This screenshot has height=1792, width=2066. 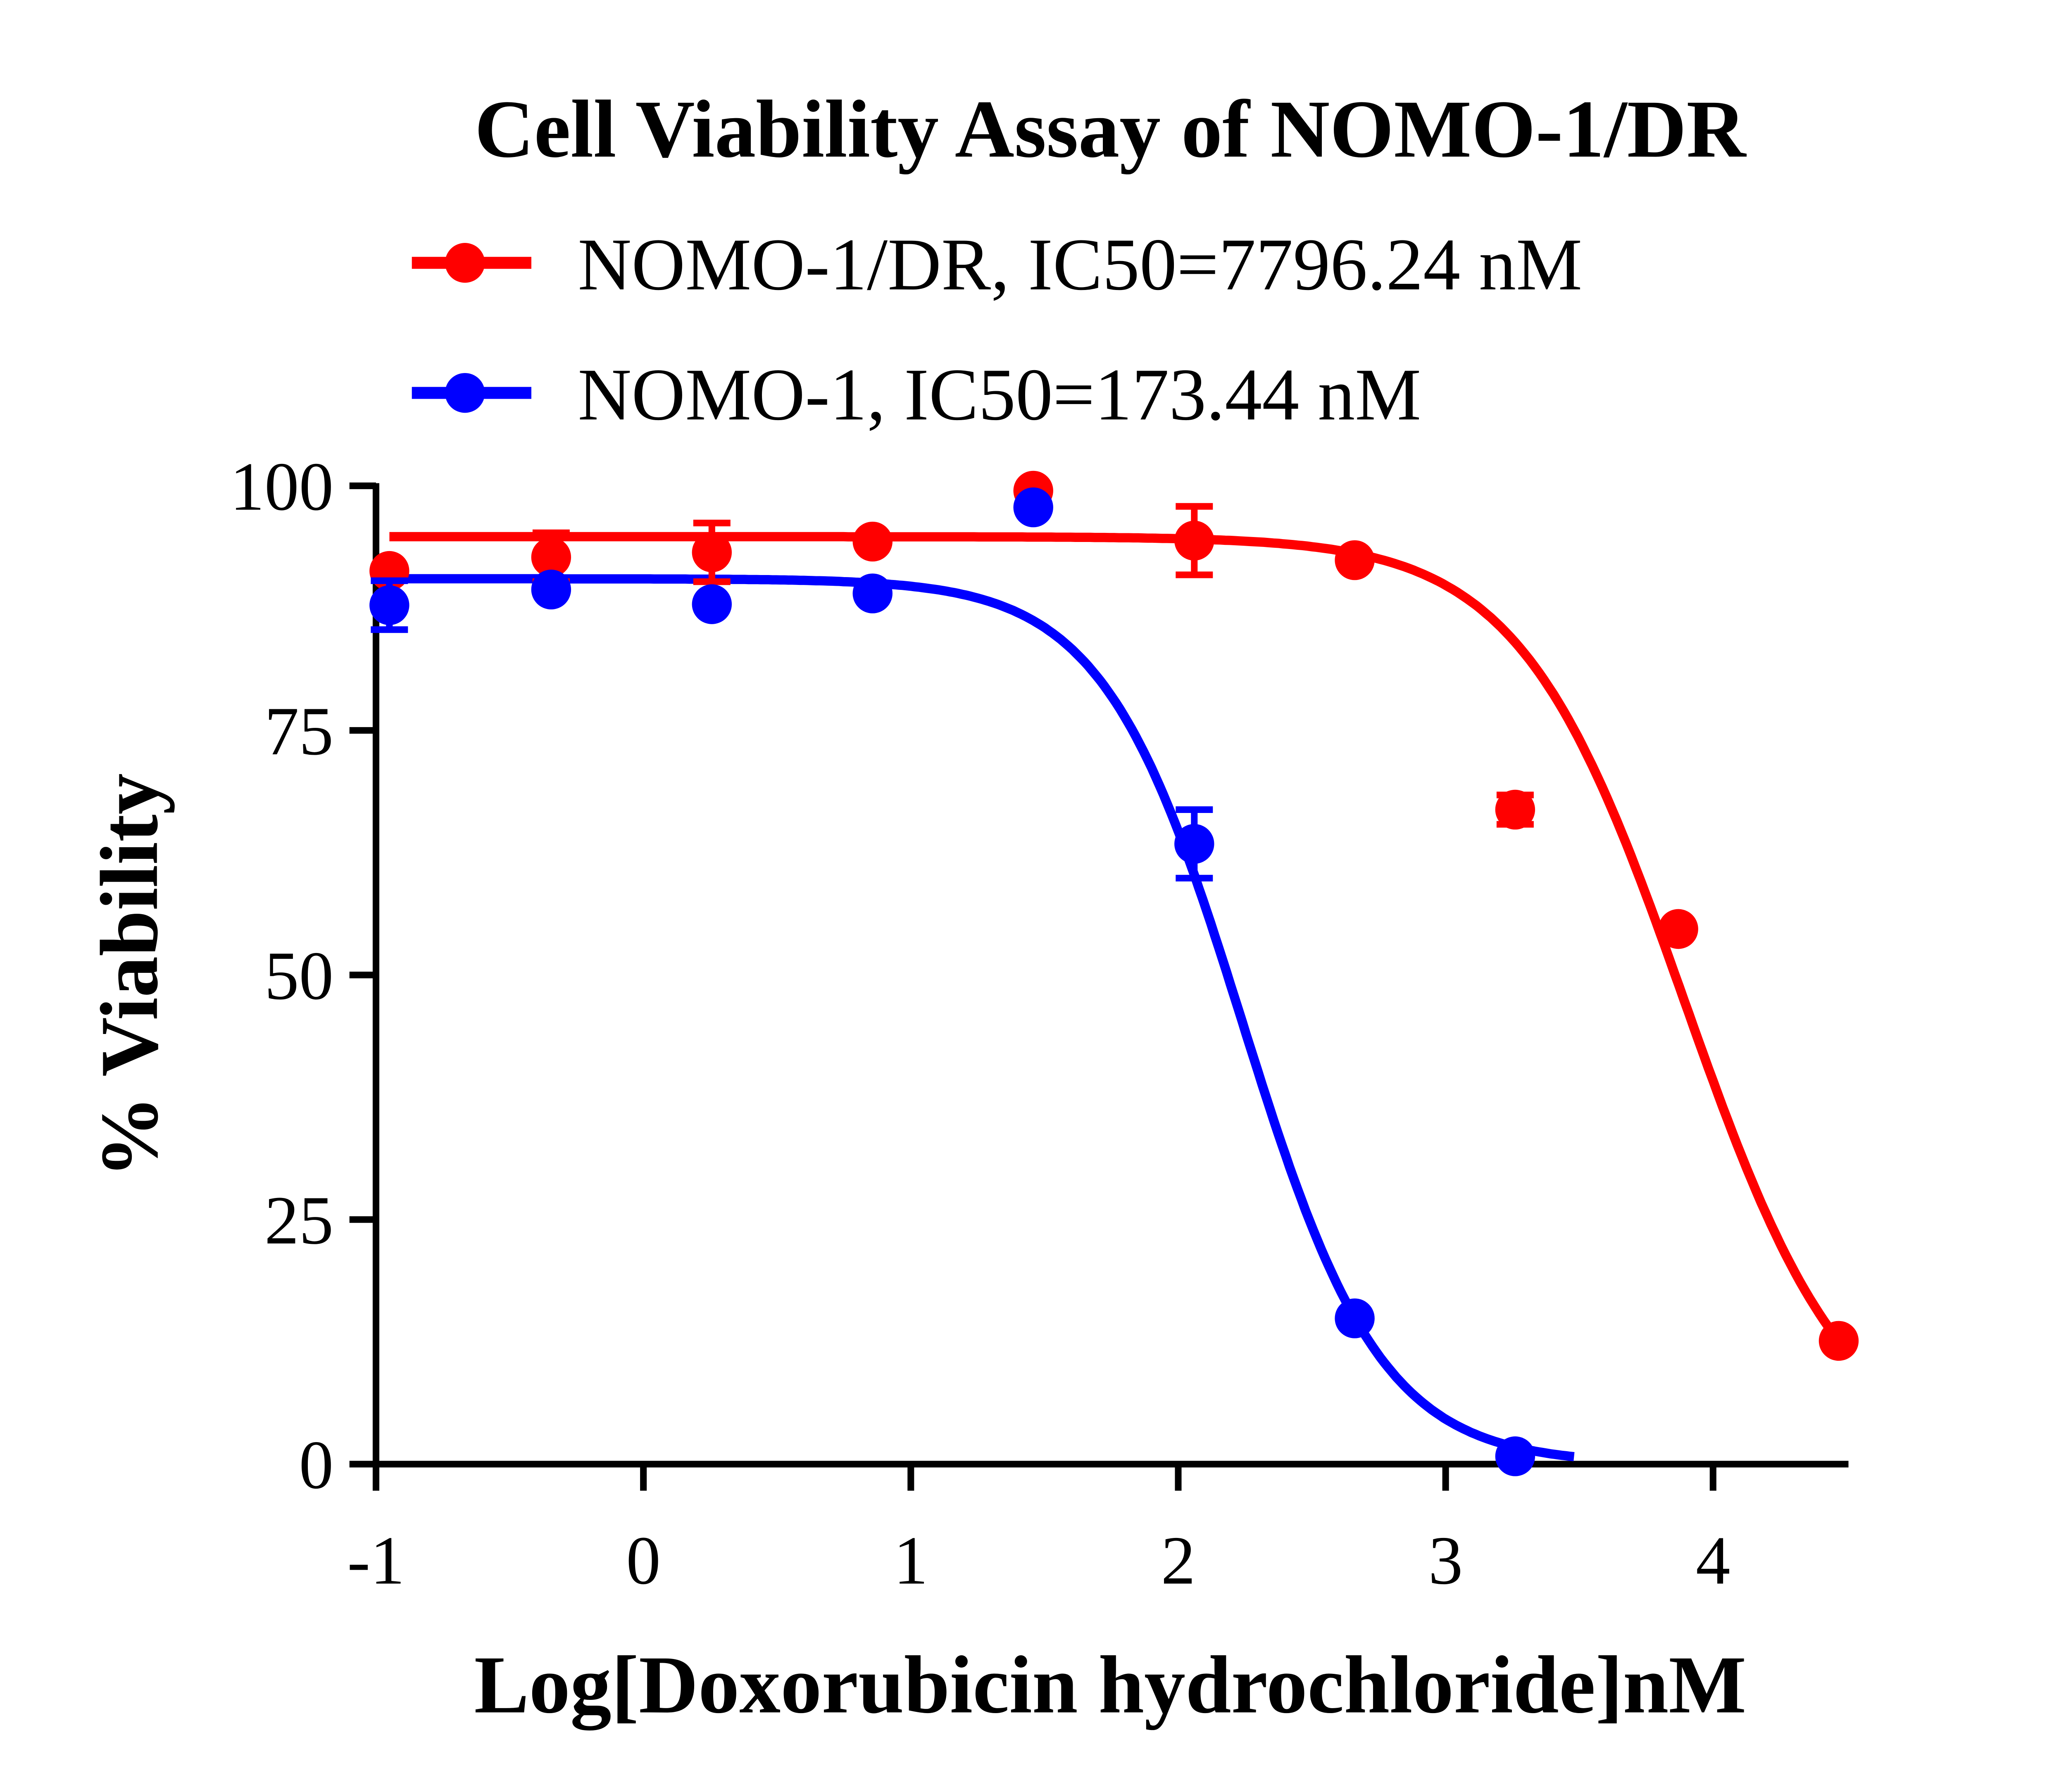 I want to click on x-axis-label: Log[Doxorubicin hydrochloride]nM, so click(x=1110, y=1684).